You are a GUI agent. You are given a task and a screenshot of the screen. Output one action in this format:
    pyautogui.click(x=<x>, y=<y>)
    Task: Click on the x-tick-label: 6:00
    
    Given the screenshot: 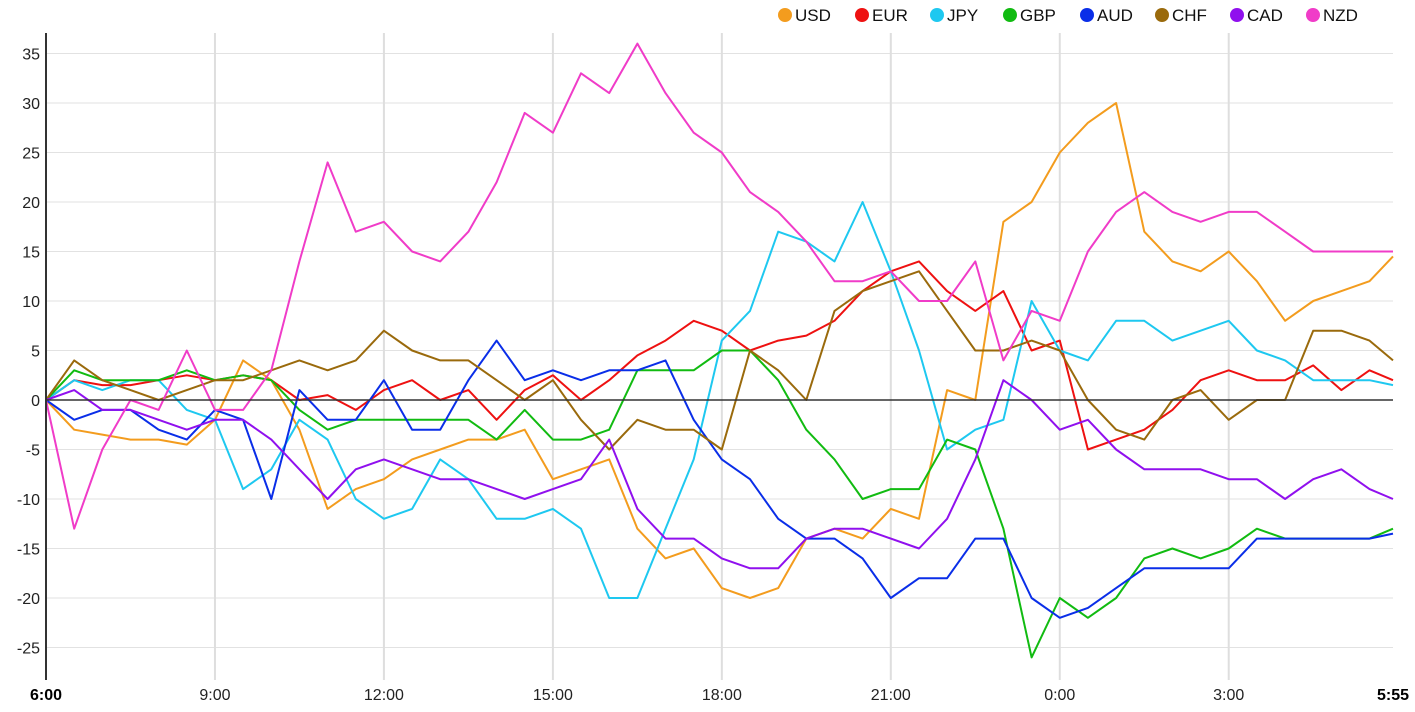 What is the action you would take?
    pyautogui.click(x=46, y=695)
    